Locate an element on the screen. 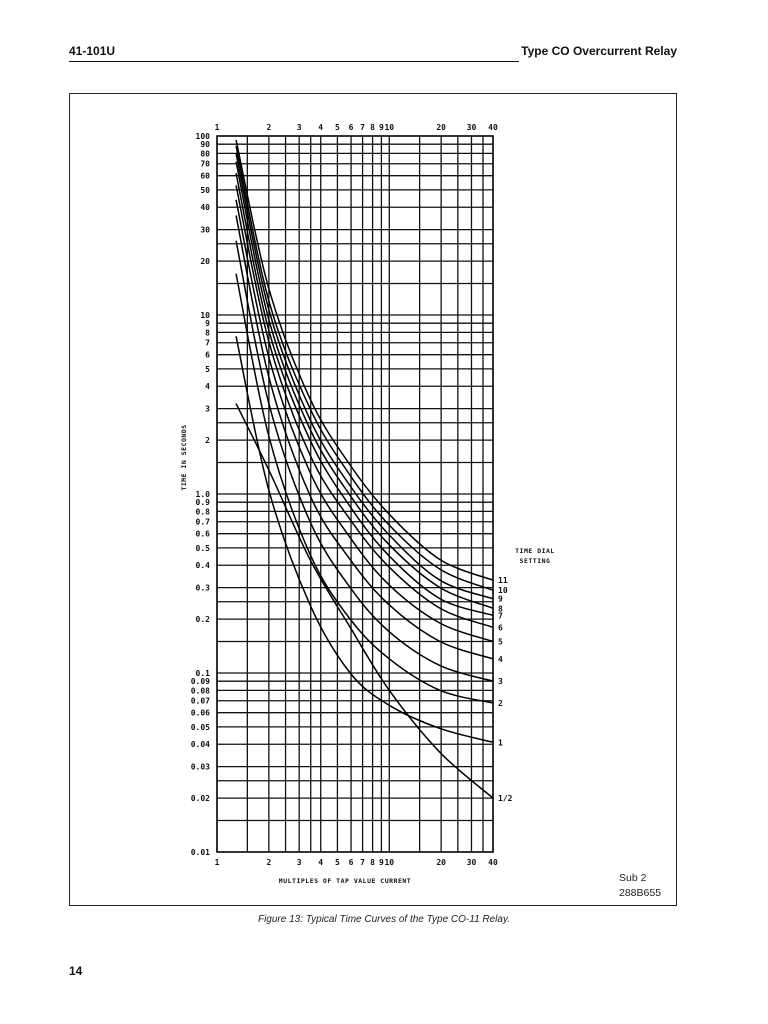 This screenshot has width=768, height=1024. x-tick-label: 5 is located at coordinates (337, 862).